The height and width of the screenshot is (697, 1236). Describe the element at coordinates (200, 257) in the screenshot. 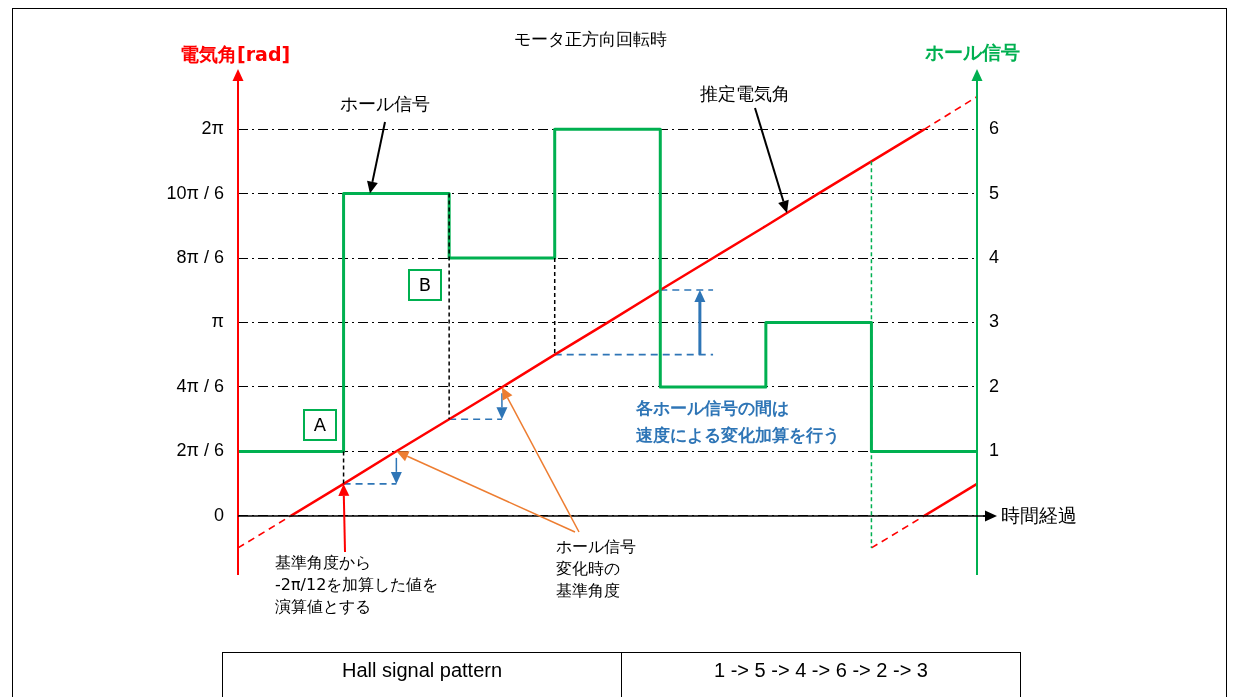

I see `y-tick-label: 8π / 6` at that location.